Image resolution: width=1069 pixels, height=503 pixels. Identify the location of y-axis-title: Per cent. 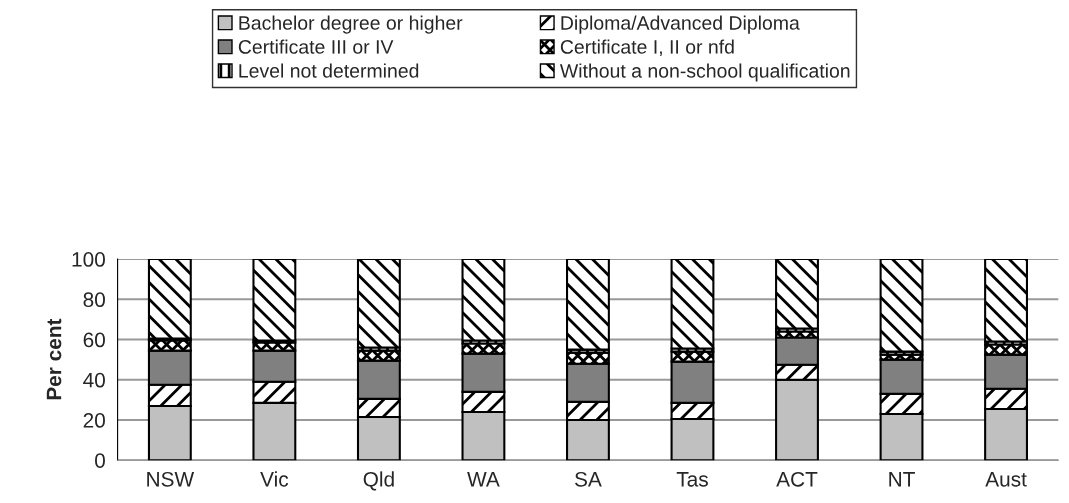
(54, 359).